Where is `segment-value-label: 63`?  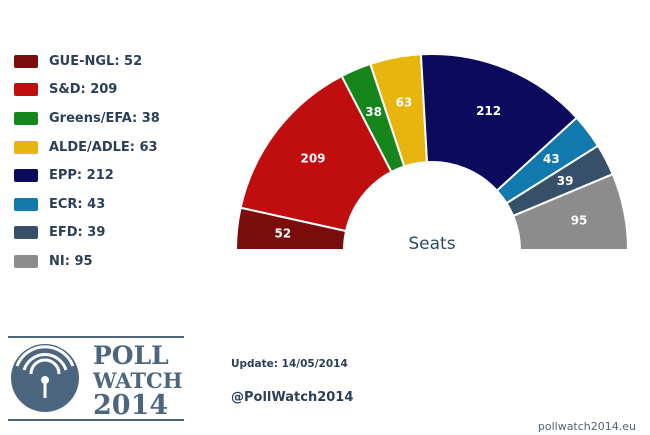 segment-value-label: 63 is located at coordinates (404, 103).